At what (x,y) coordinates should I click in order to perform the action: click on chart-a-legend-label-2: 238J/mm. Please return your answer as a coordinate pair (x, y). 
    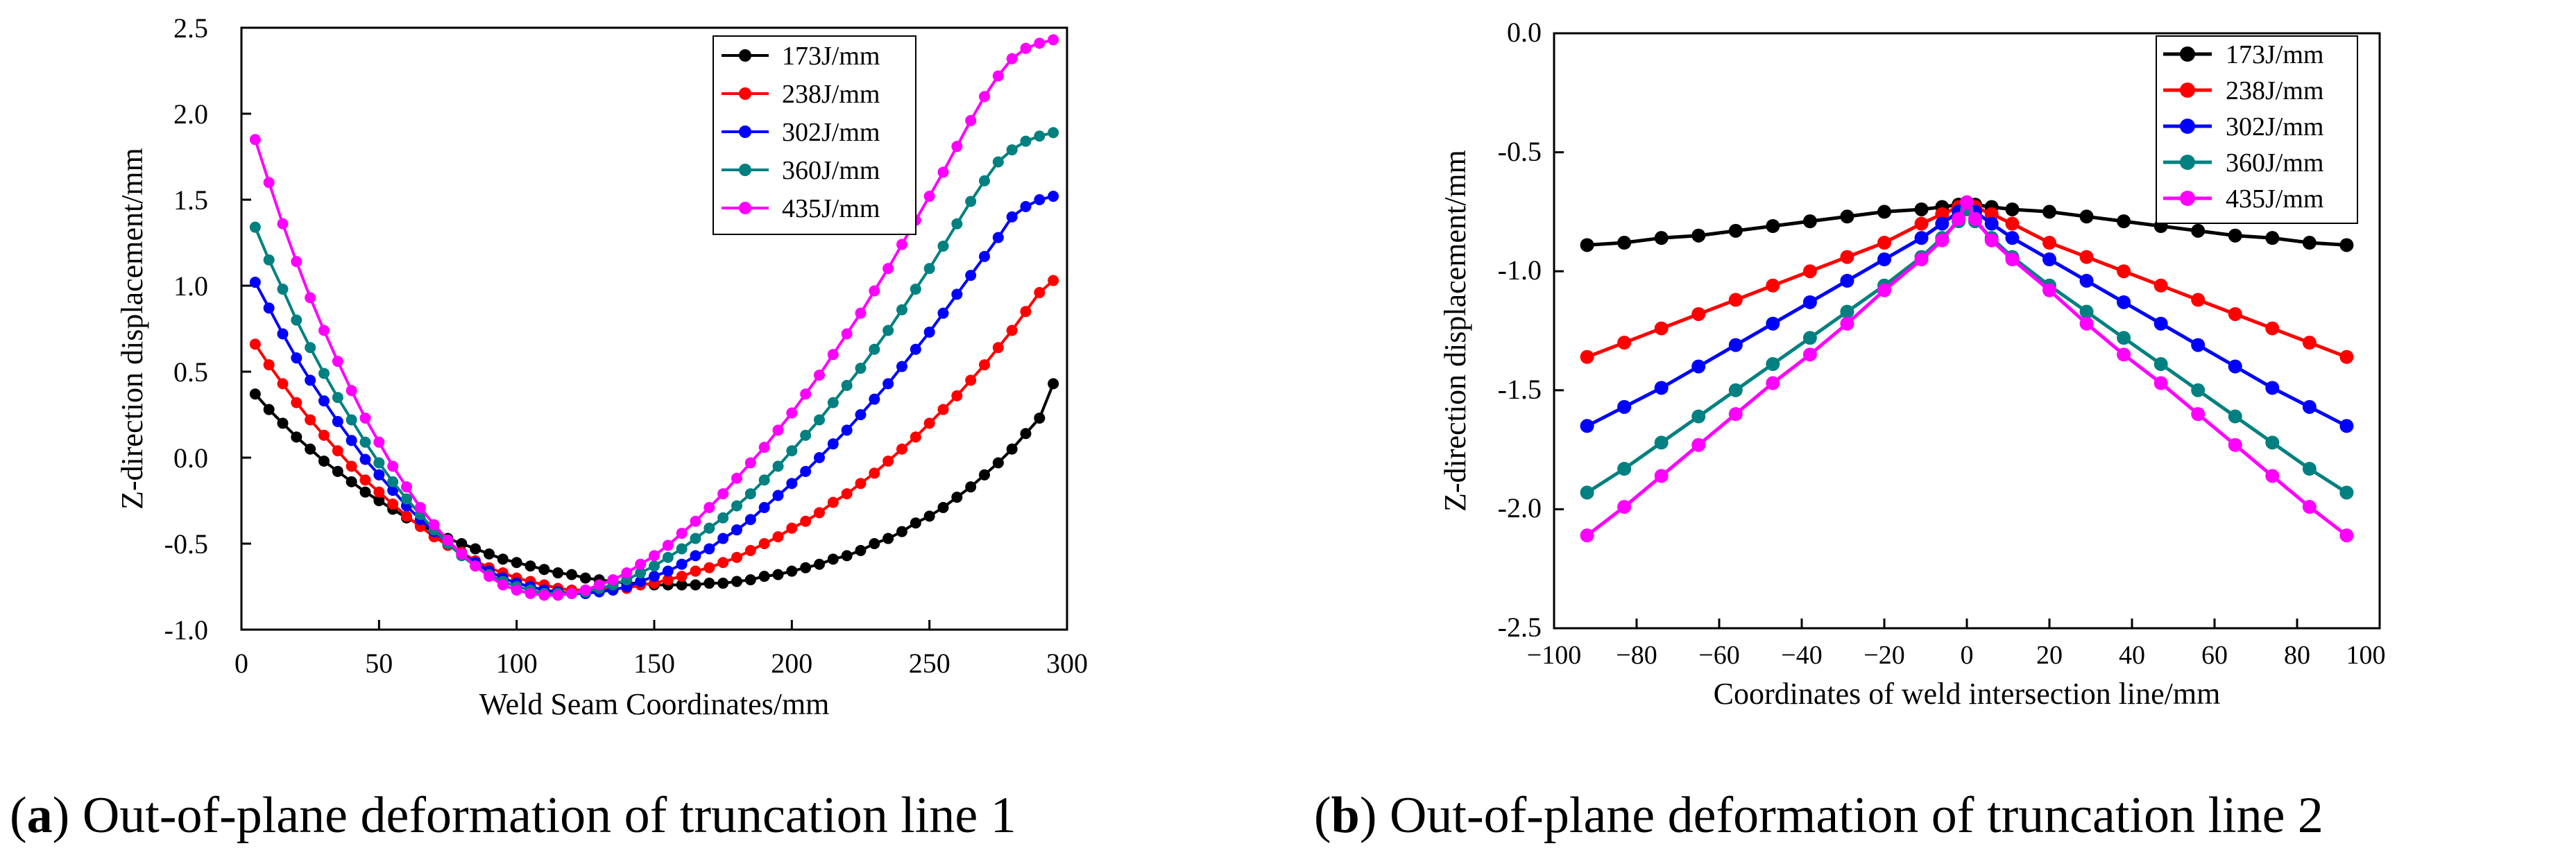
    Looking at the image, I should click on (831, 94).